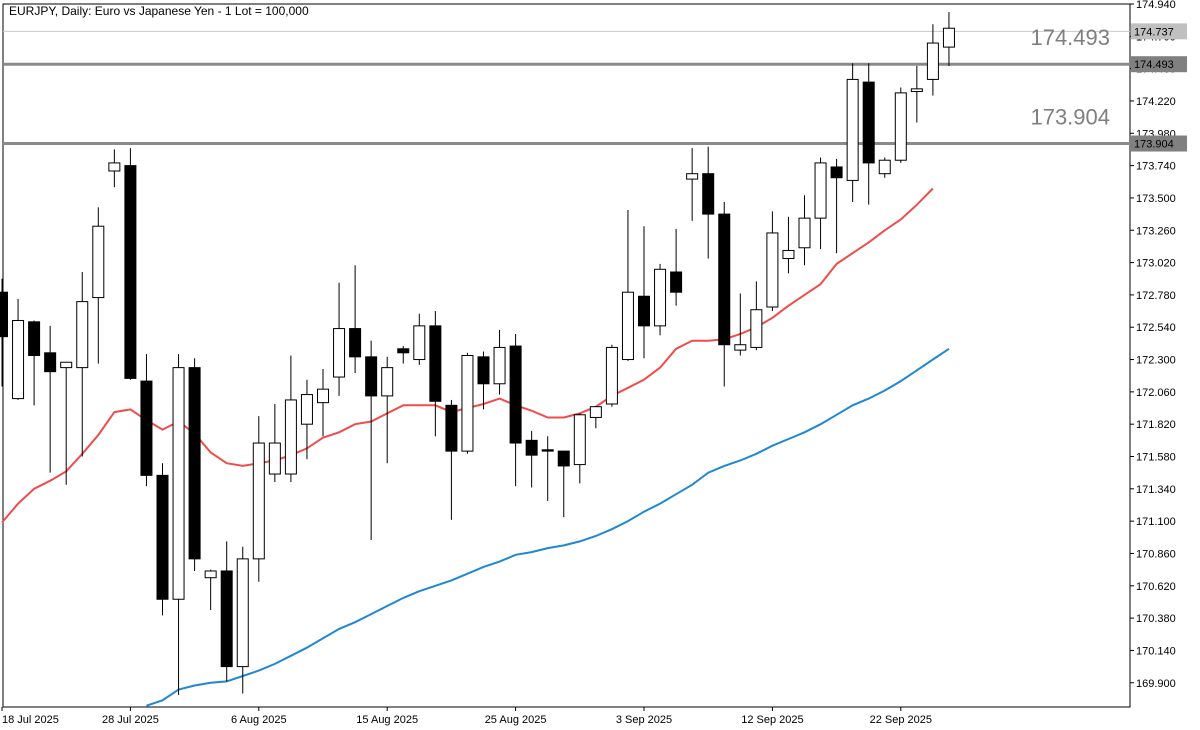  I want to click on y-tick-label: 171.580, so click(1156, 458).